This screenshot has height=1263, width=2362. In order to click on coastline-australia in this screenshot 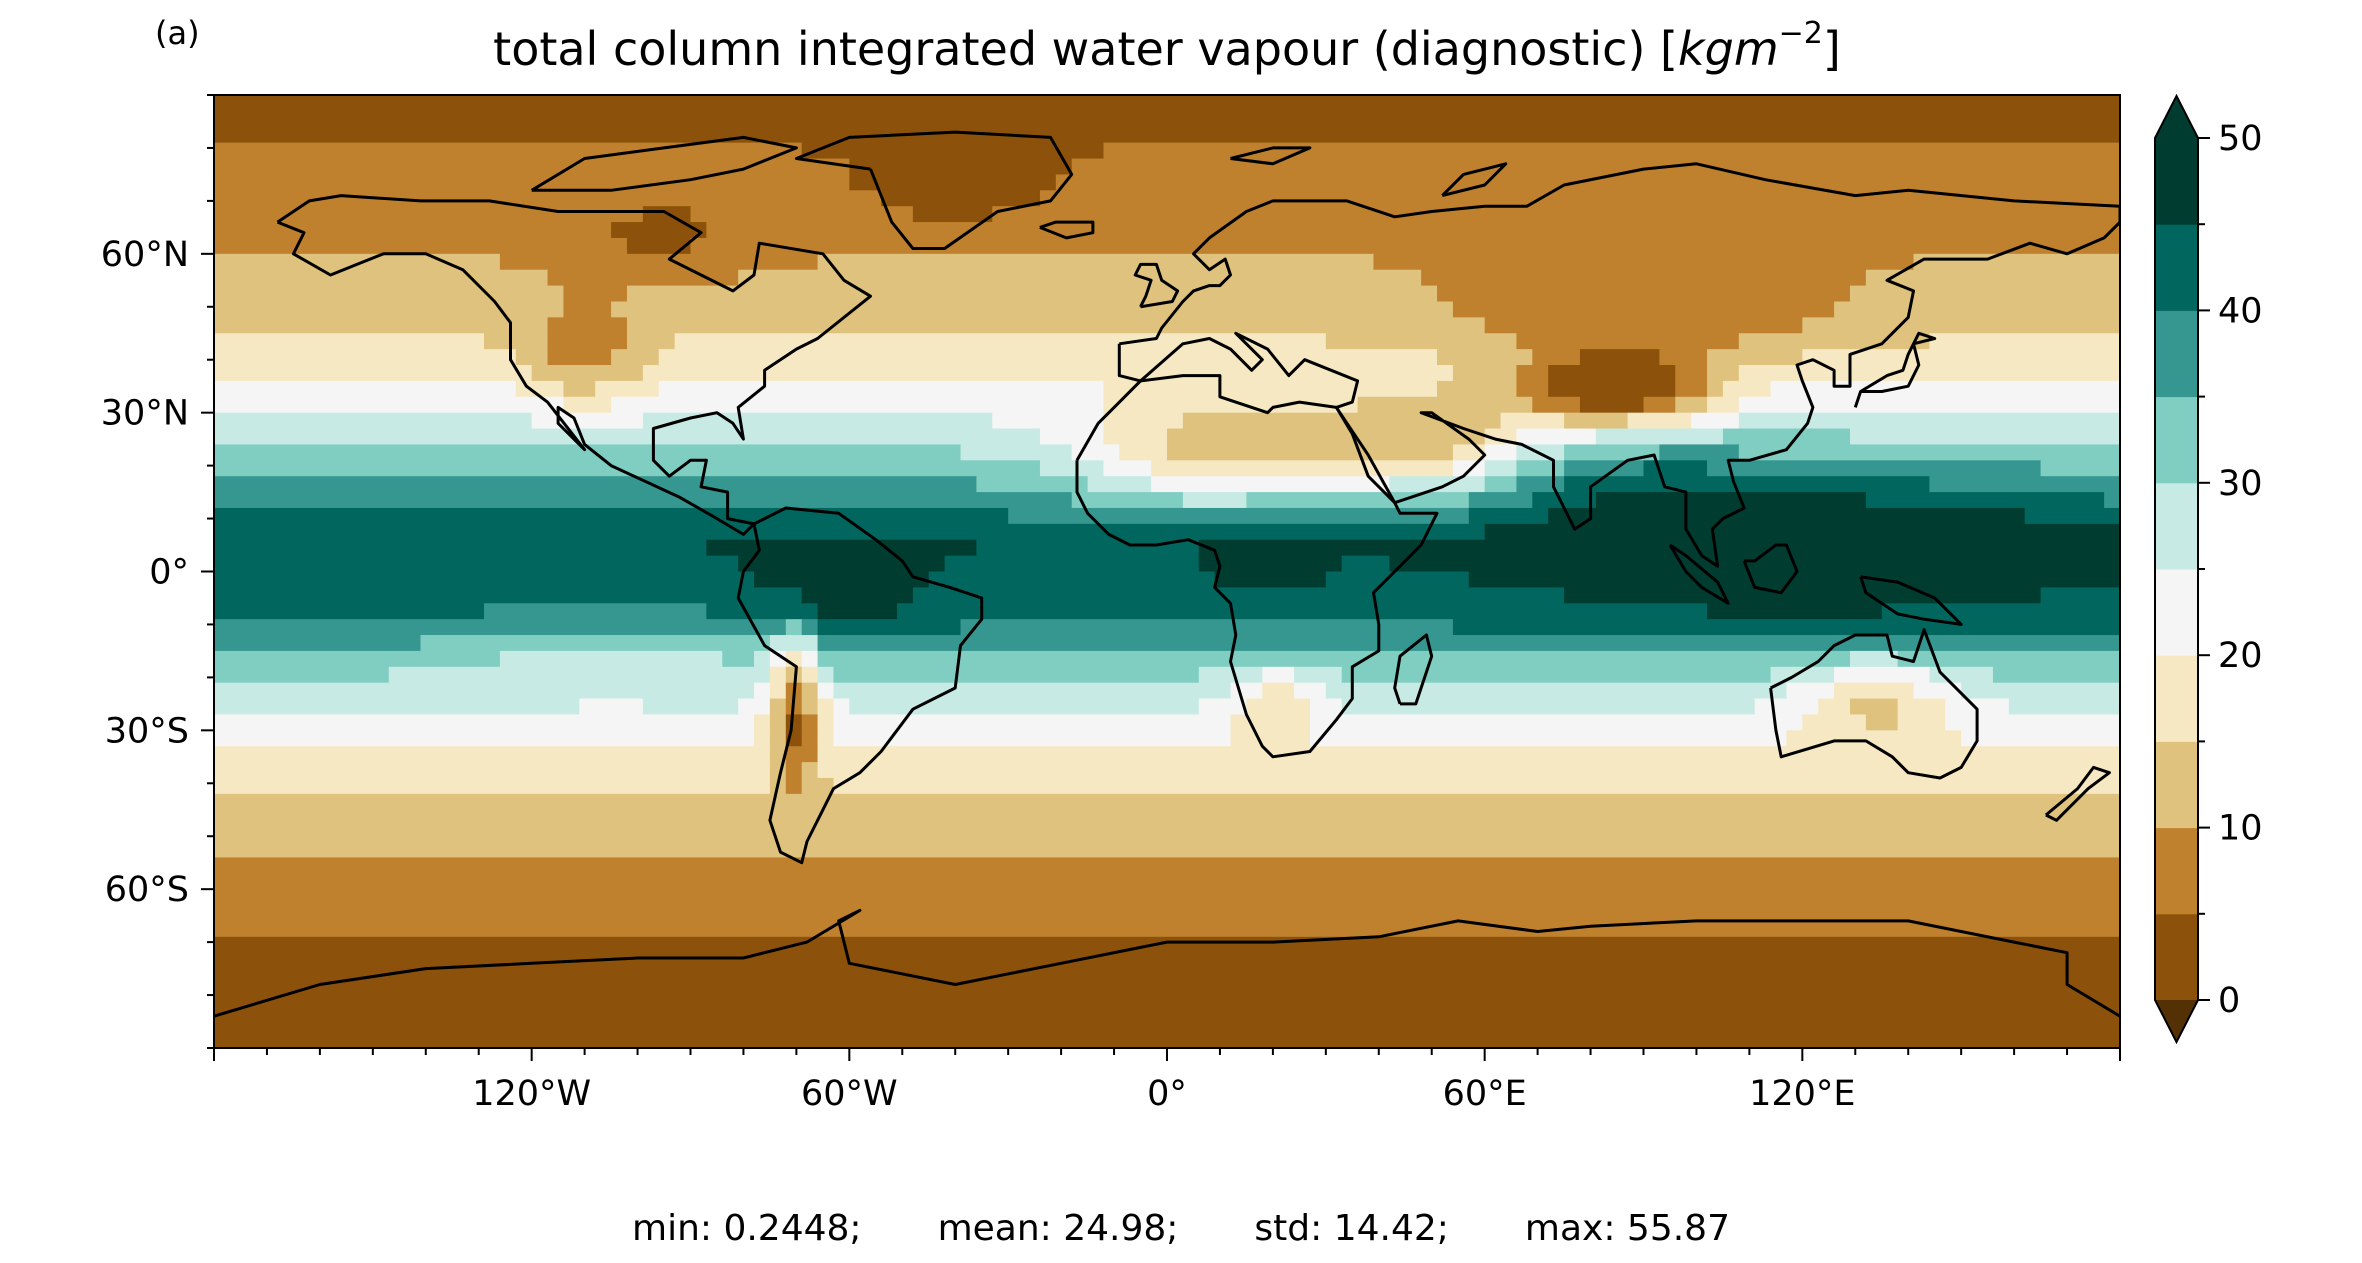, I will do `click(1874, 704)`.